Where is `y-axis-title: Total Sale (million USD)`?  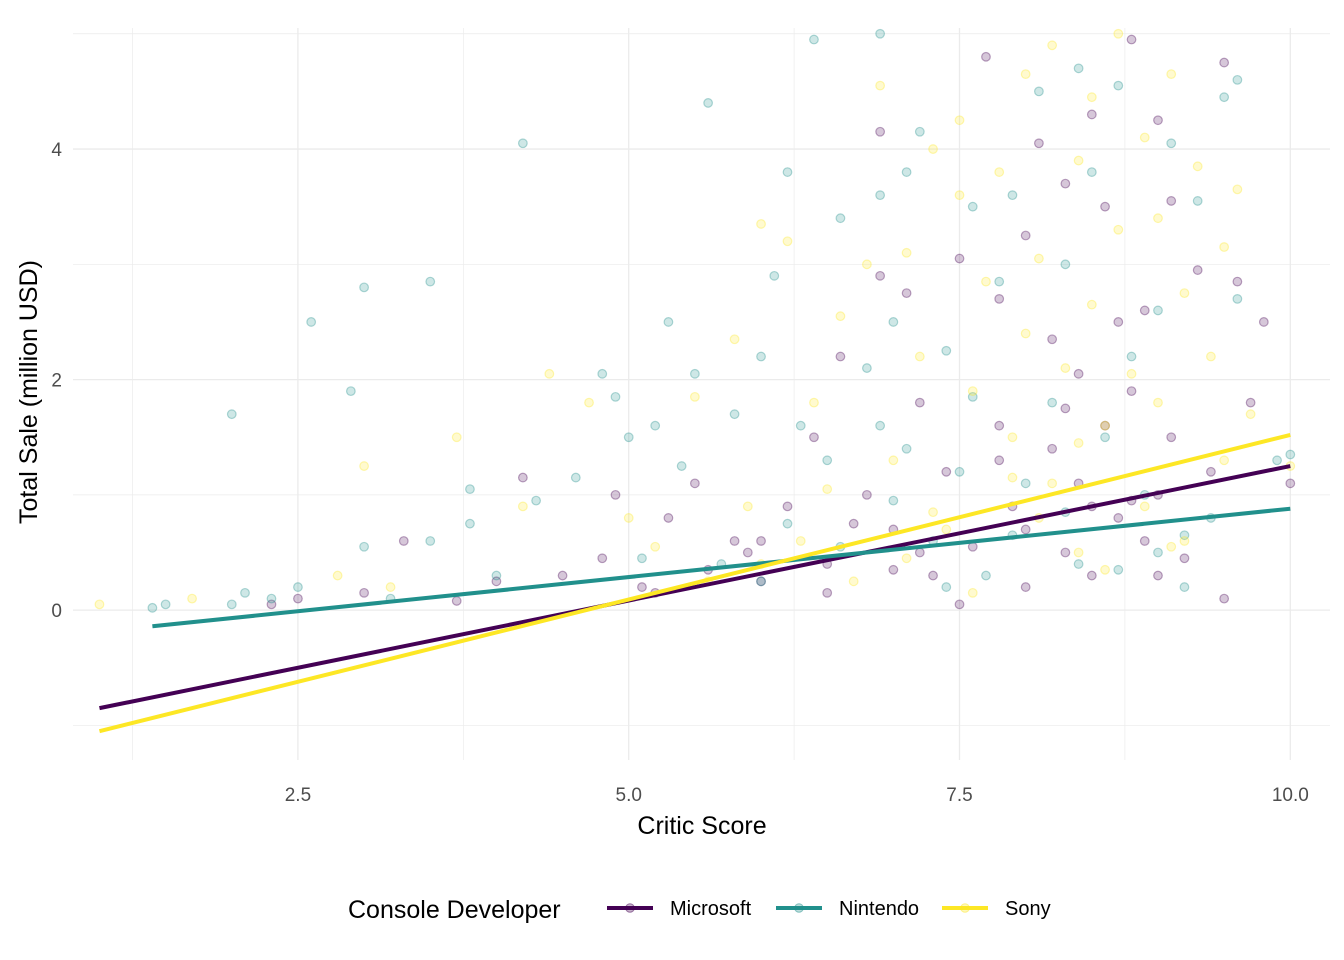 y-axis-title: Total Sale (million USD) is located at coordinates (29, 392).